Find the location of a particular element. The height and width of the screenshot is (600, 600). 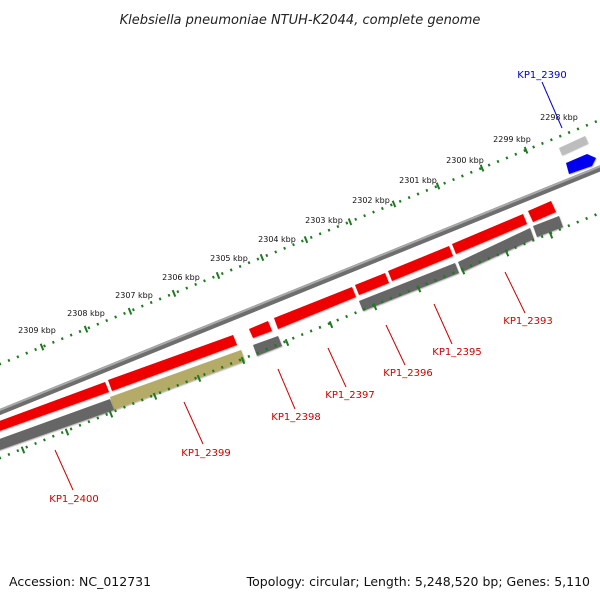

tick-label-2308: 2308 kbp is located at coordinates (86, 313).